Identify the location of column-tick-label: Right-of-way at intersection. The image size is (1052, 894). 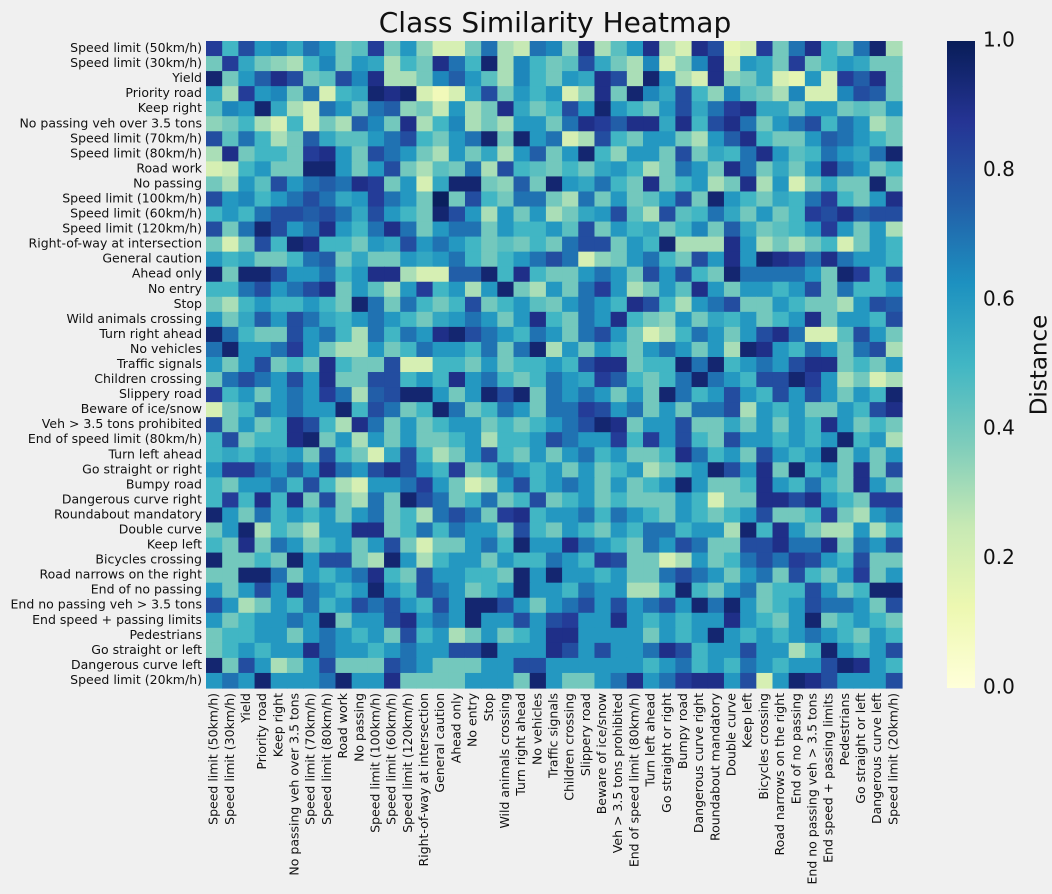
(423, 779).